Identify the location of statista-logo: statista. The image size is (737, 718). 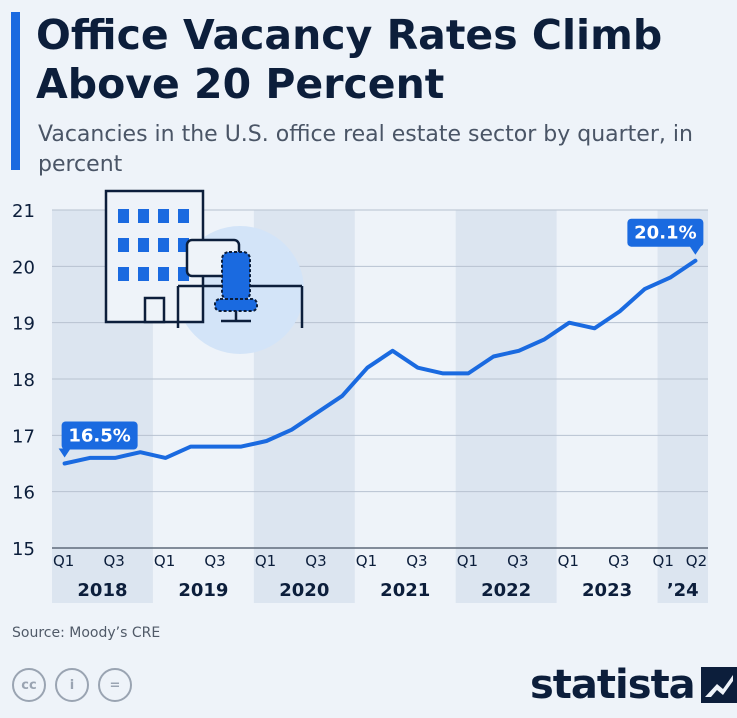
(633, 685).